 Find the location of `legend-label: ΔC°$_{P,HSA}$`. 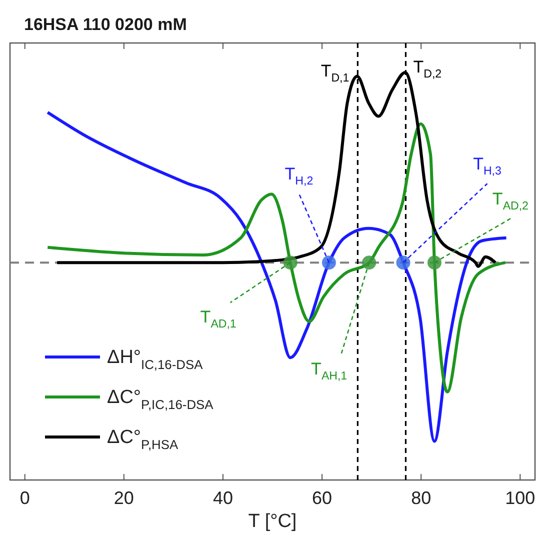

legend-label: ΔC°$_{P,HSA}$ is located at coordinates (142, 439).